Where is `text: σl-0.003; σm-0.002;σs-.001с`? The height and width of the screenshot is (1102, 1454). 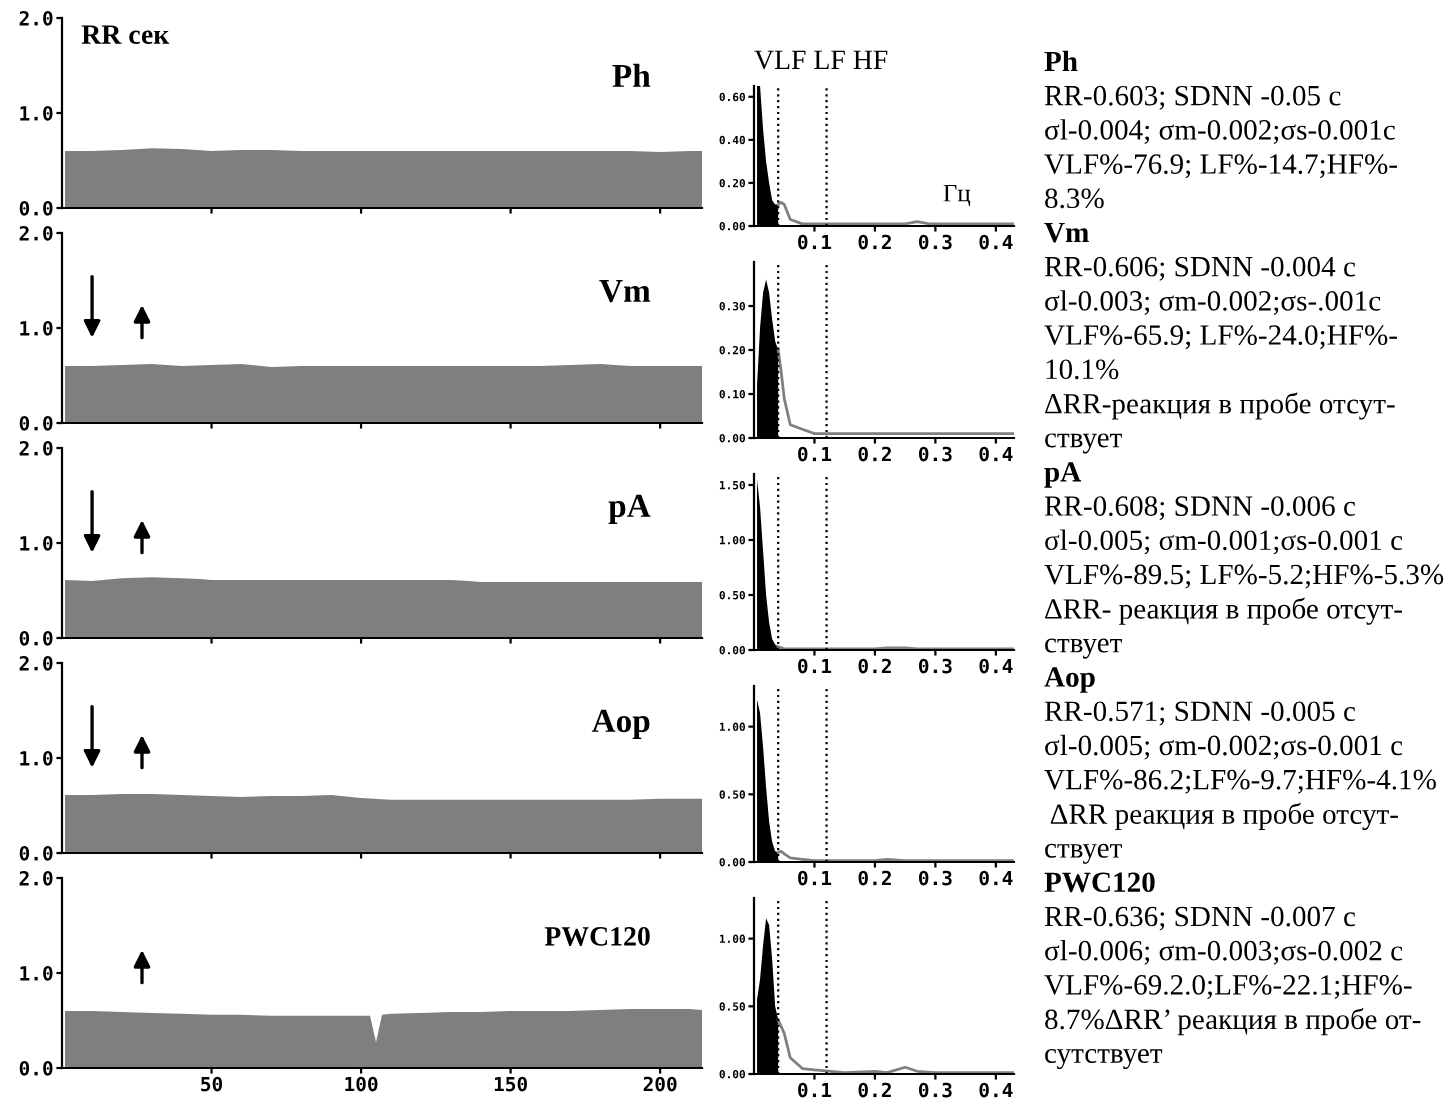 text: σl-0.003; σm-0.002;σs-.001с is located at coordinates (1213, 302).